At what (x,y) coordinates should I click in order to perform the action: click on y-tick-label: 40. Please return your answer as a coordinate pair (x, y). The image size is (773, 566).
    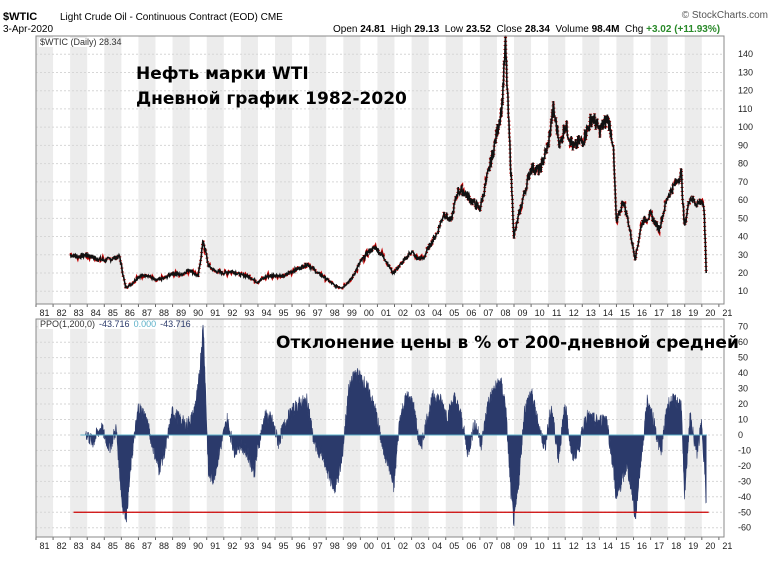
    Looking at the image, I should click on (743, 373).